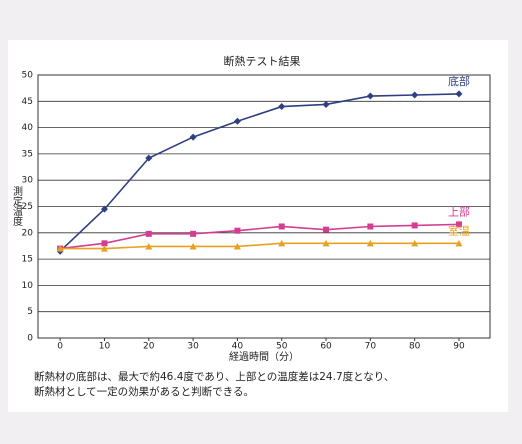 The height and width of the screenshot is (444, 522). What do you see at coordinates (28, 76) in the screenshot?
I see `y-tick-label: 50` at bounding box center [28, 76].